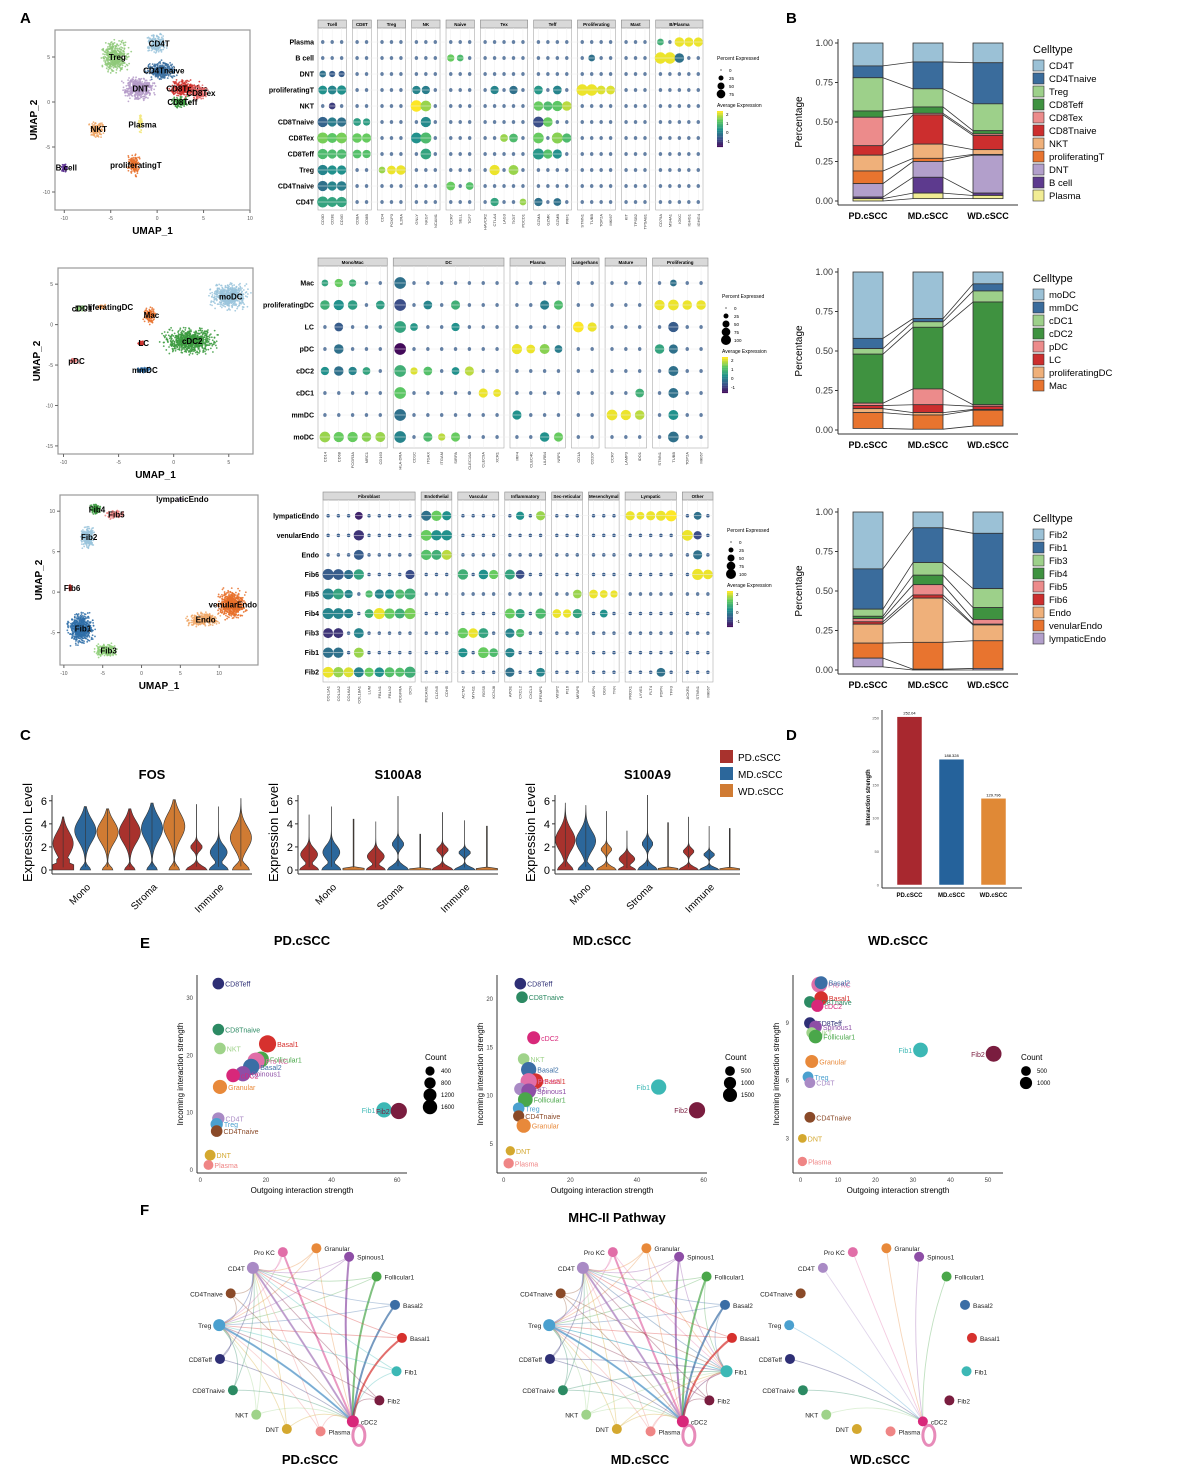 This screenshot has height=1470, width=1196. What do you see at coordinates (118, 463) in the screenshot?
I see `x-tick-label: -5` at bounding box center [118, 463].